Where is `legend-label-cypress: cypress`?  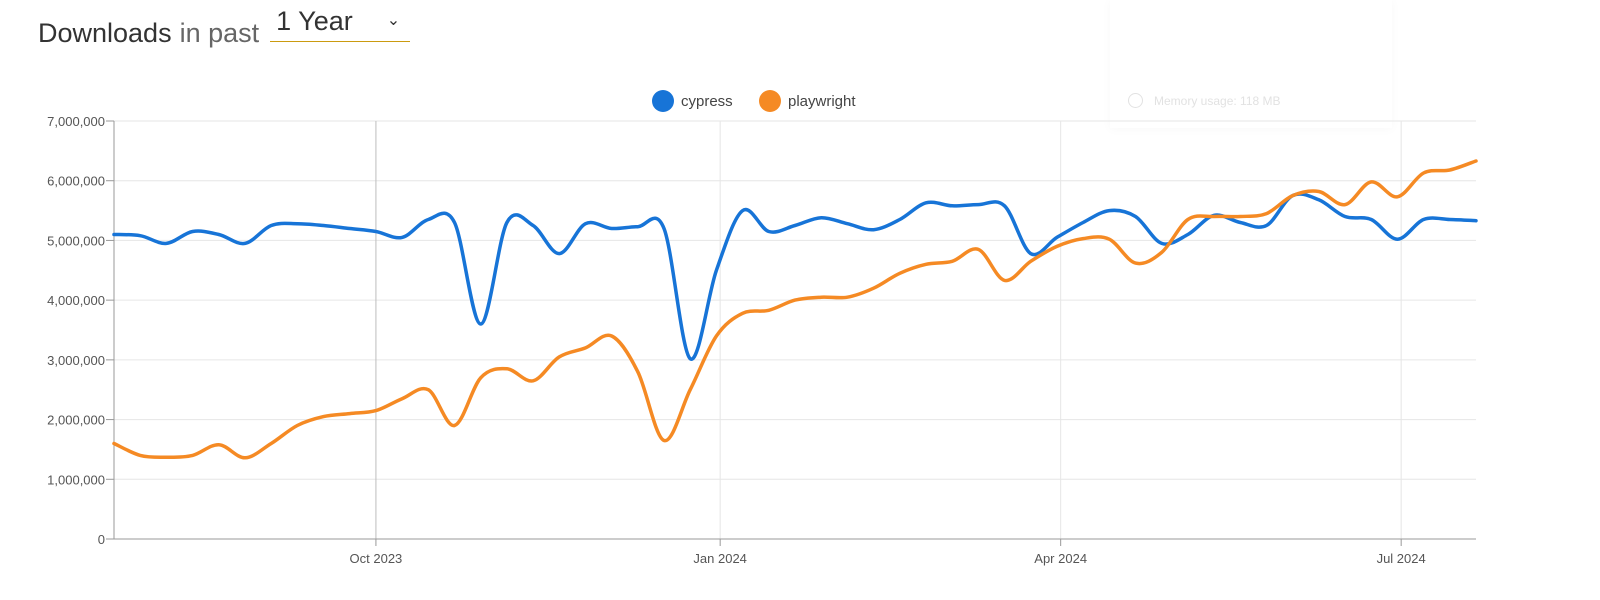 legend-label-cypress: cypress is located at coordinates (707, 101).